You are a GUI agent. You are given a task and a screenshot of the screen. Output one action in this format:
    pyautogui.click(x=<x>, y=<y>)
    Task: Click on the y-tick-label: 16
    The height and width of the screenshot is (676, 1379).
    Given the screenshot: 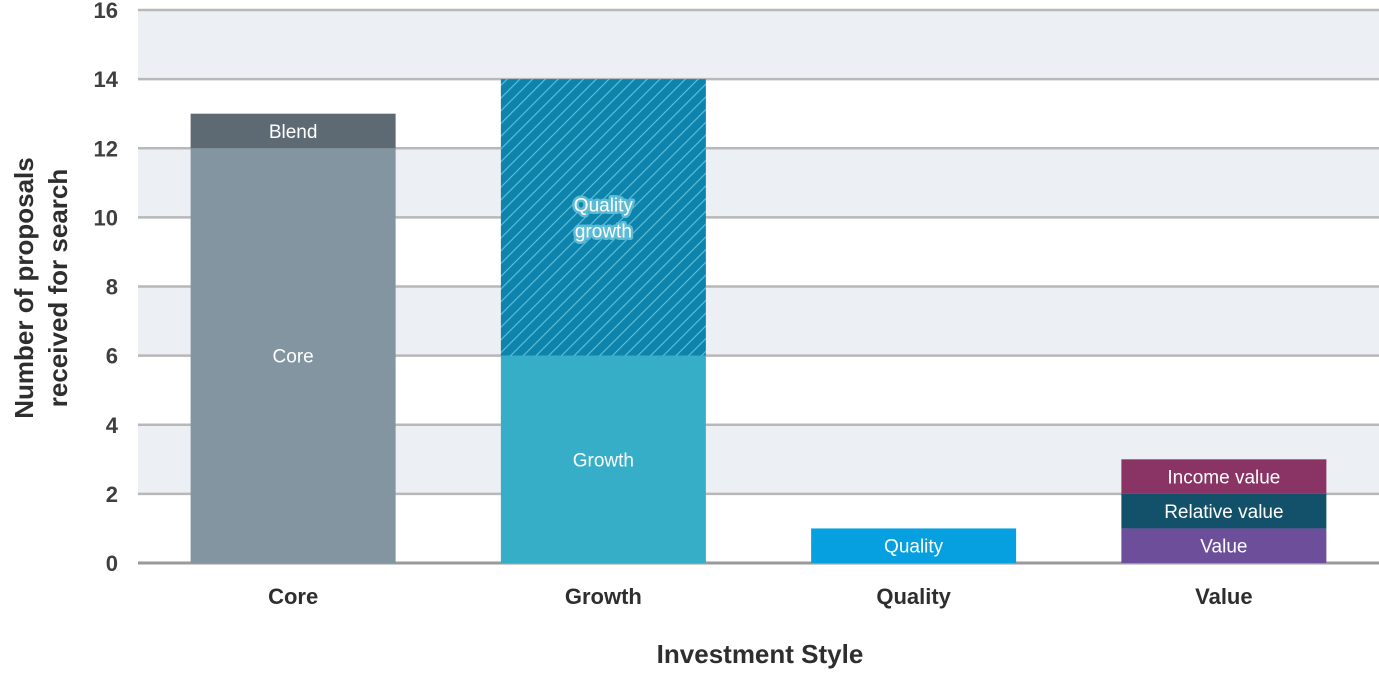 What is the action you would take?
    pyautogui.click(x=106, y=11)
    